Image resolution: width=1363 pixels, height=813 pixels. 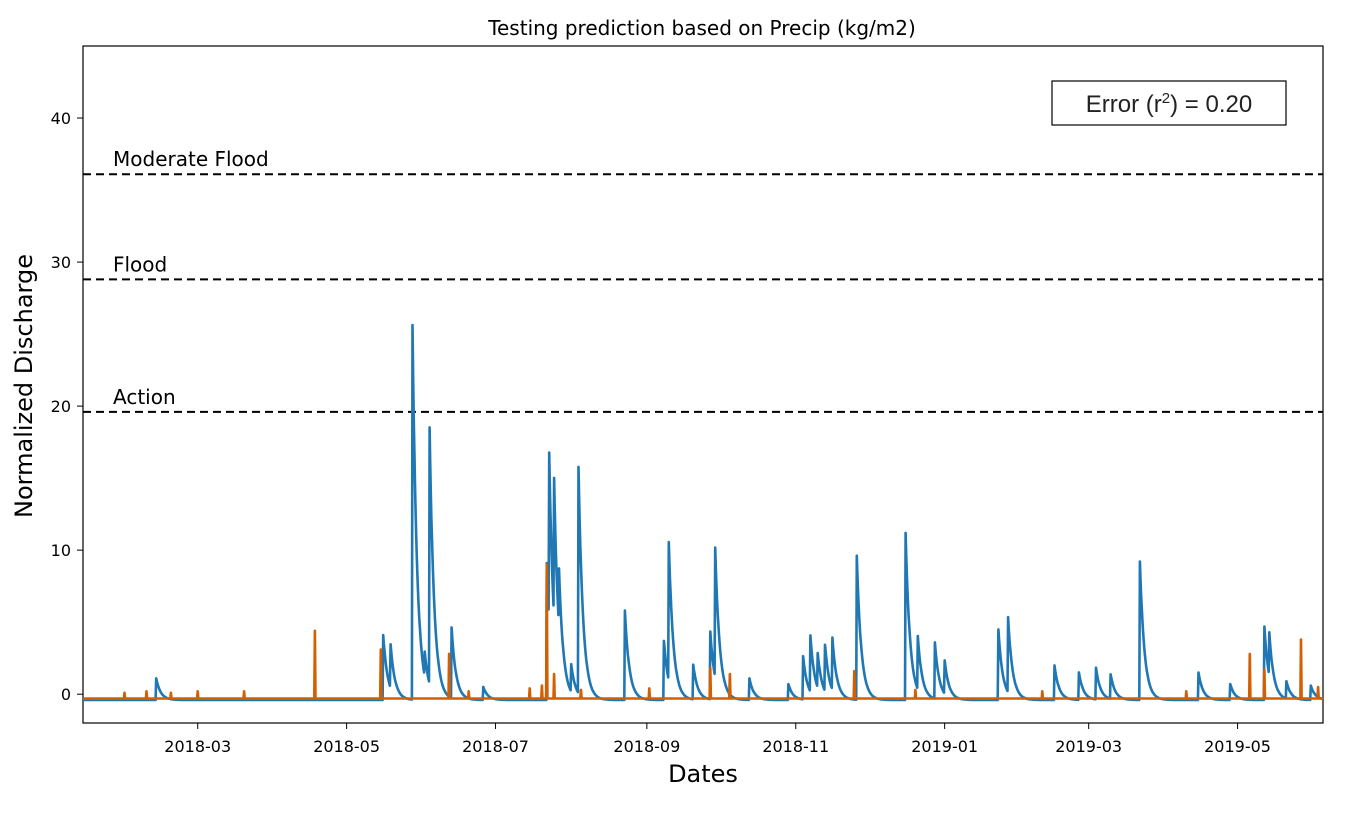 I want to click on y-tick-label-1: 10, so click(x=61, y=550).